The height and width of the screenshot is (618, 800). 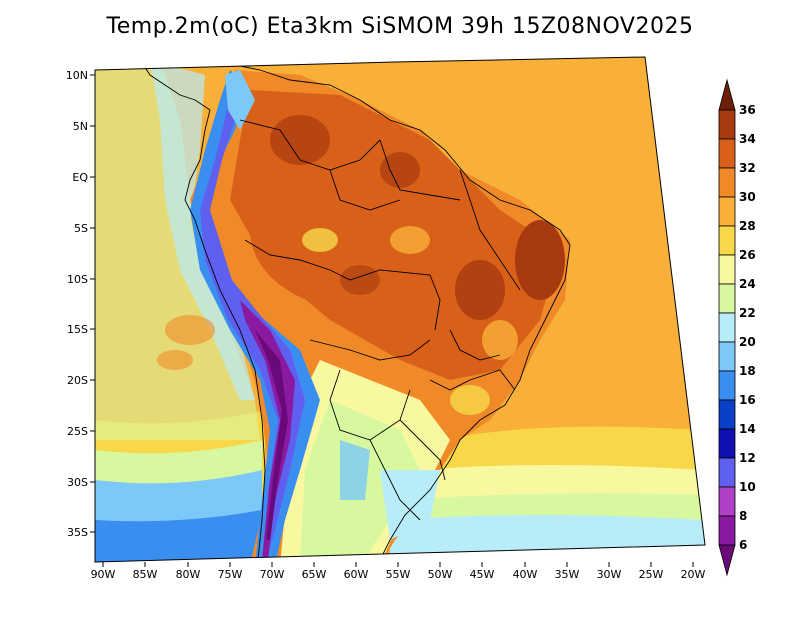 I want to click on lat-label: 35S, so click(x=77, y=532).